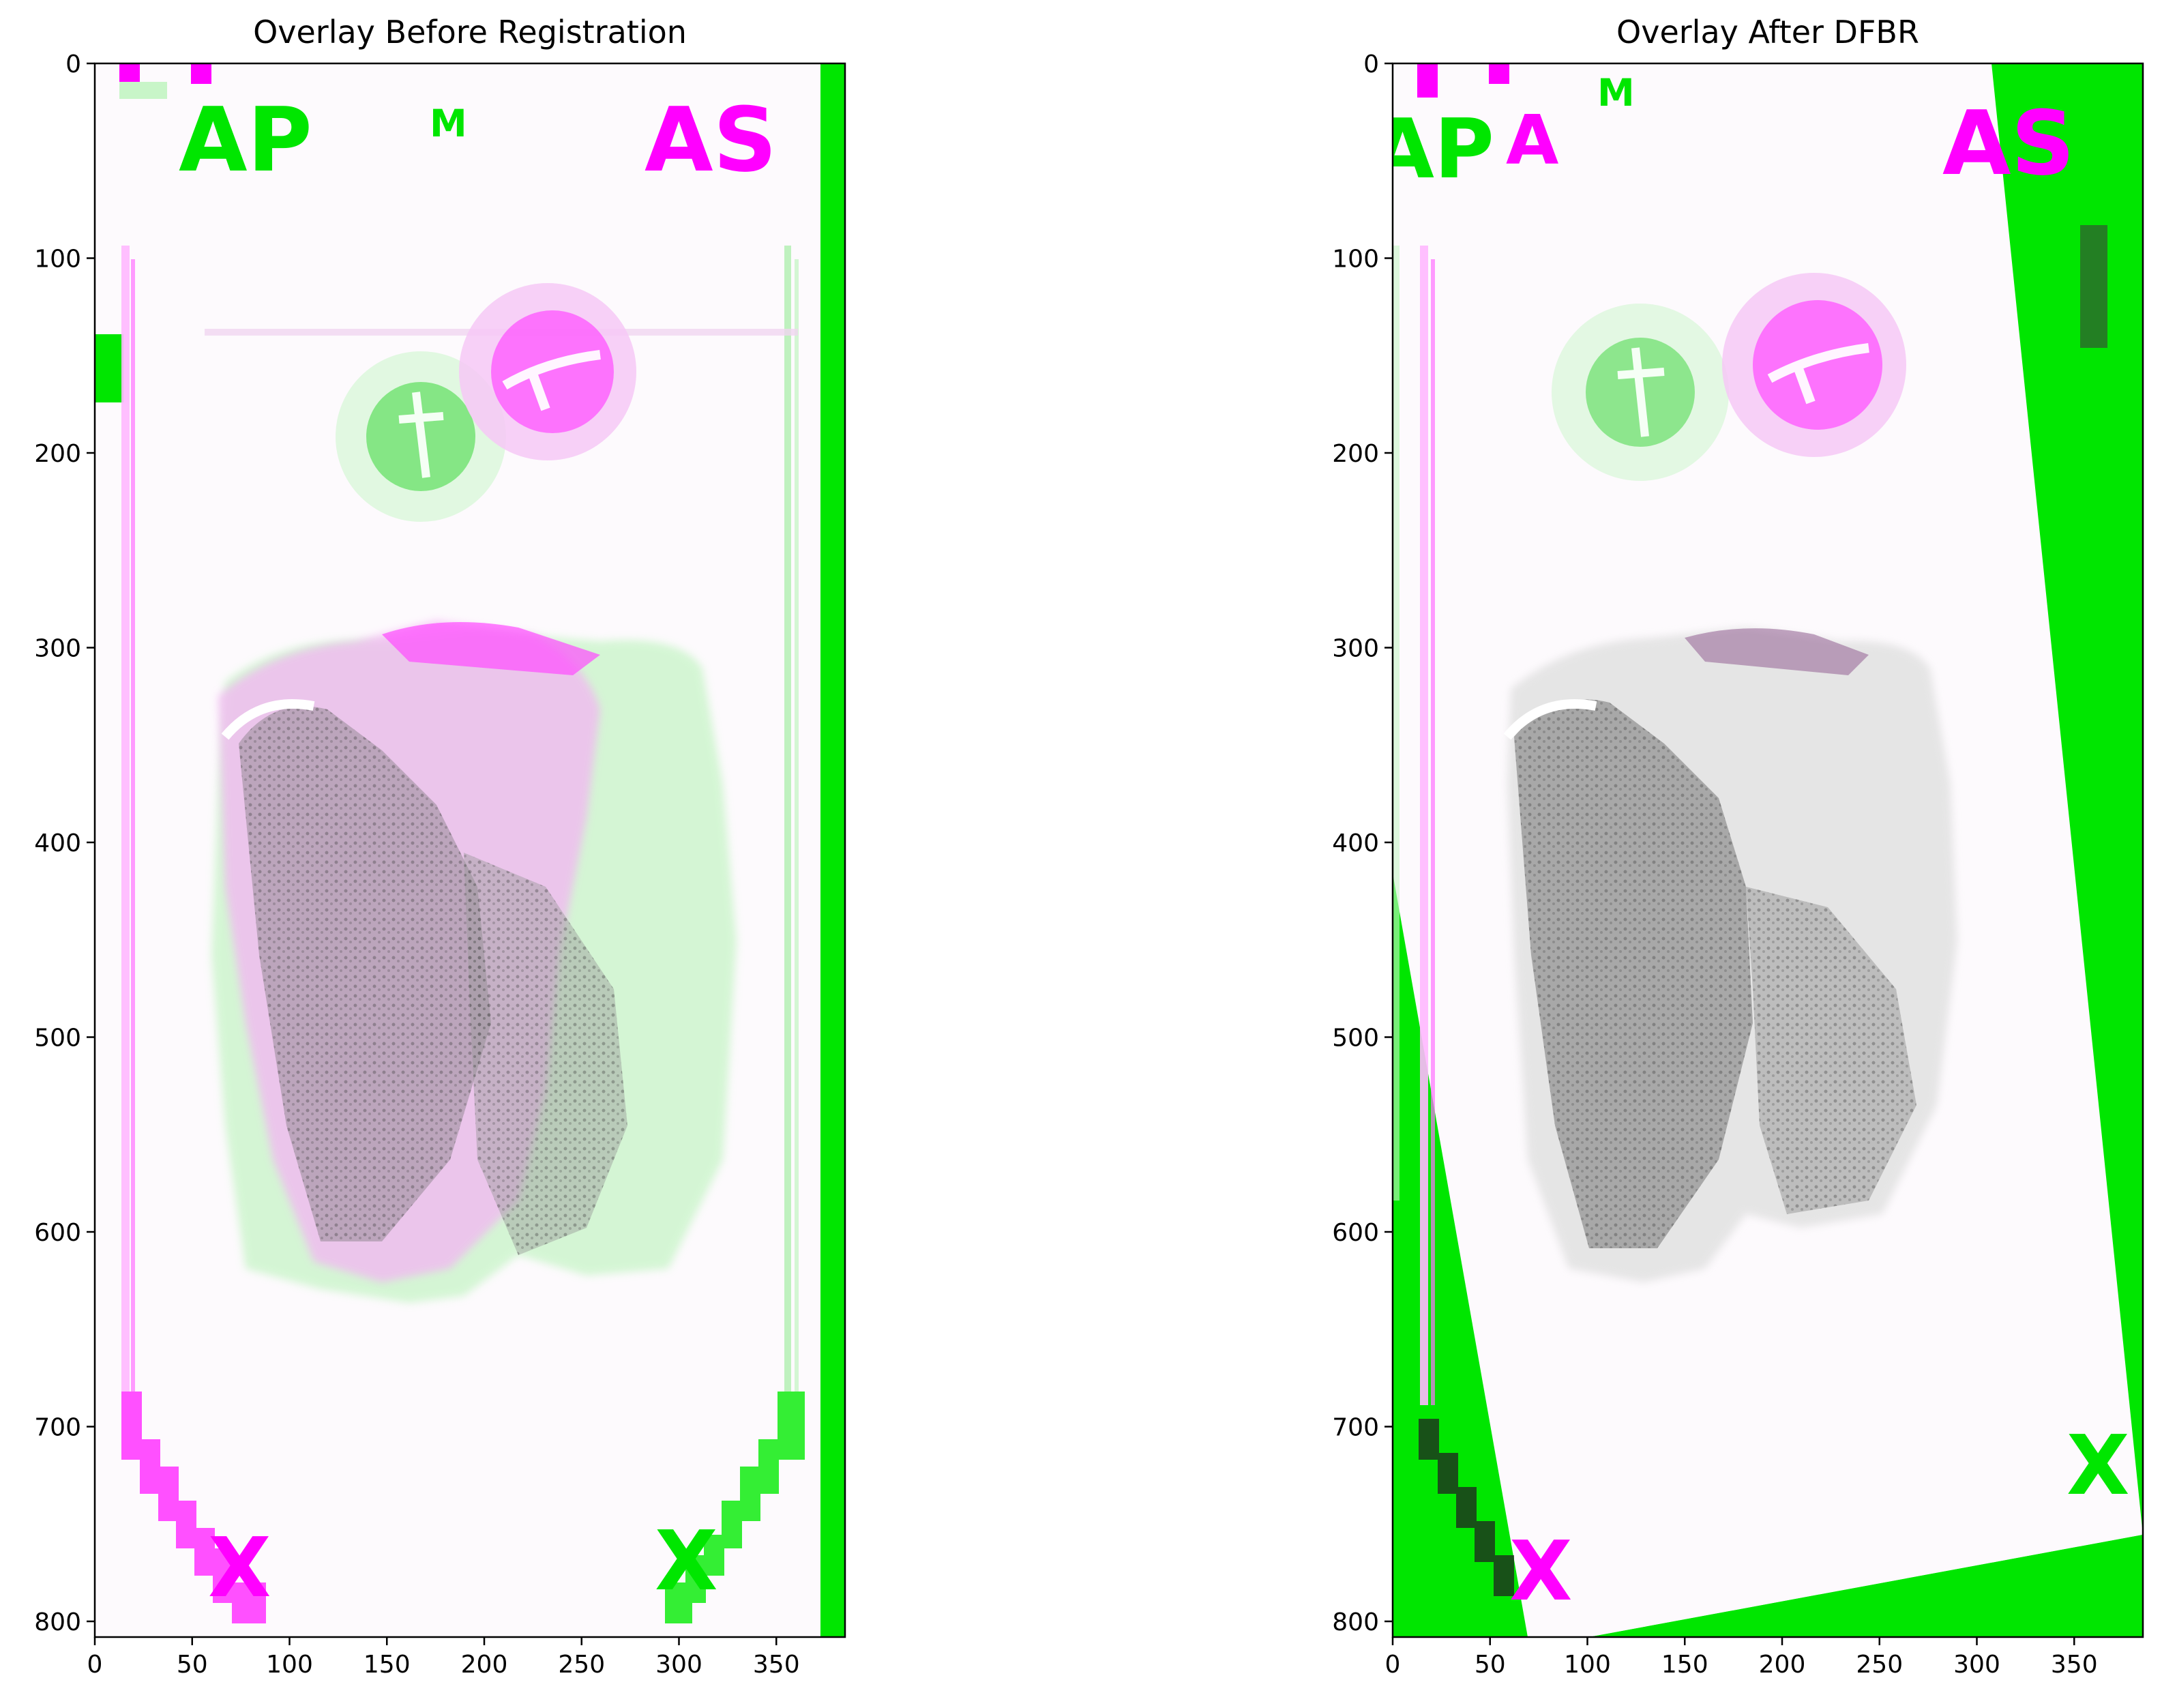  I want to click on slide-letter-a: A, so click(1532, 140).